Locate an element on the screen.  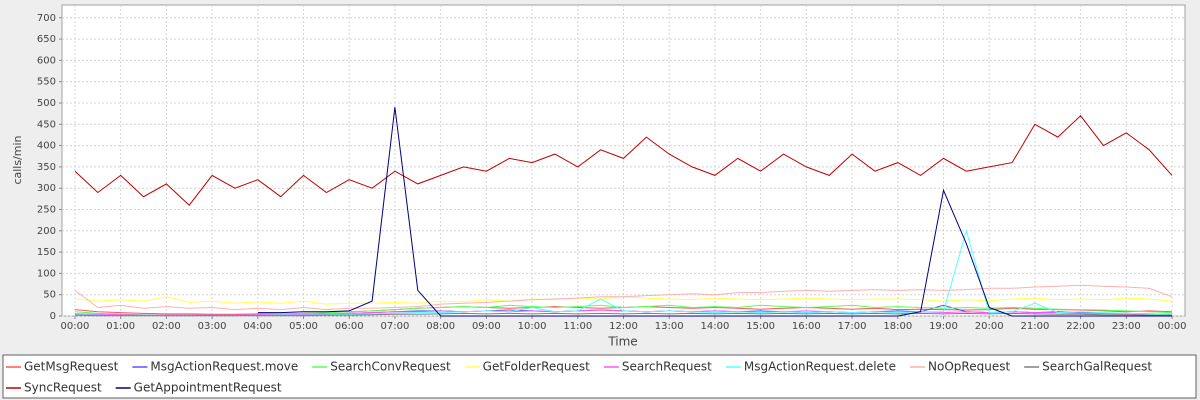
x-tick-label: 15:00 is located at coordinates (760, 326).